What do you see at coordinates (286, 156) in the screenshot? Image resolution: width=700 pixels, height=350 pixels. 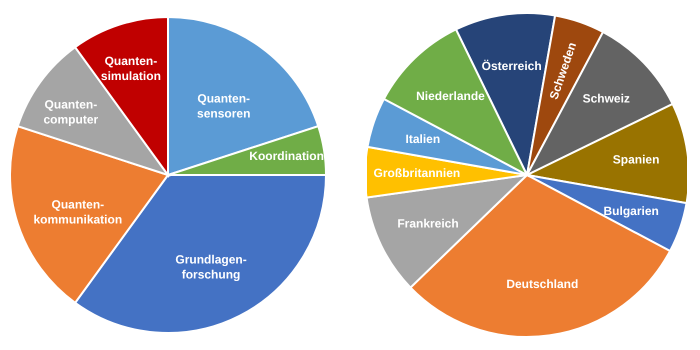 I see `slice-label: Koordination` at bounding box center [286, 156].